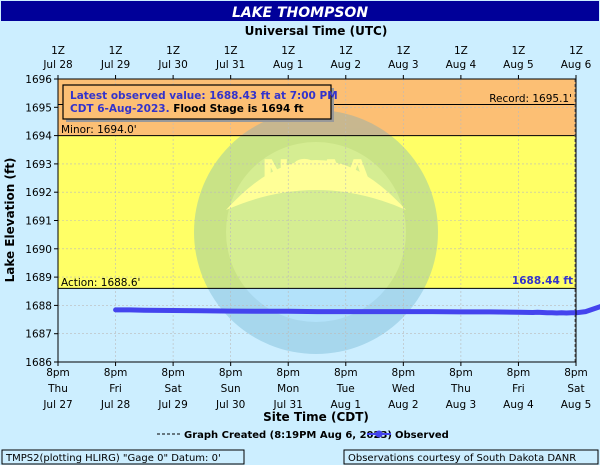 The image size is (600, 465). I want to click on y-tick-label: 1686, so click(38, 363).